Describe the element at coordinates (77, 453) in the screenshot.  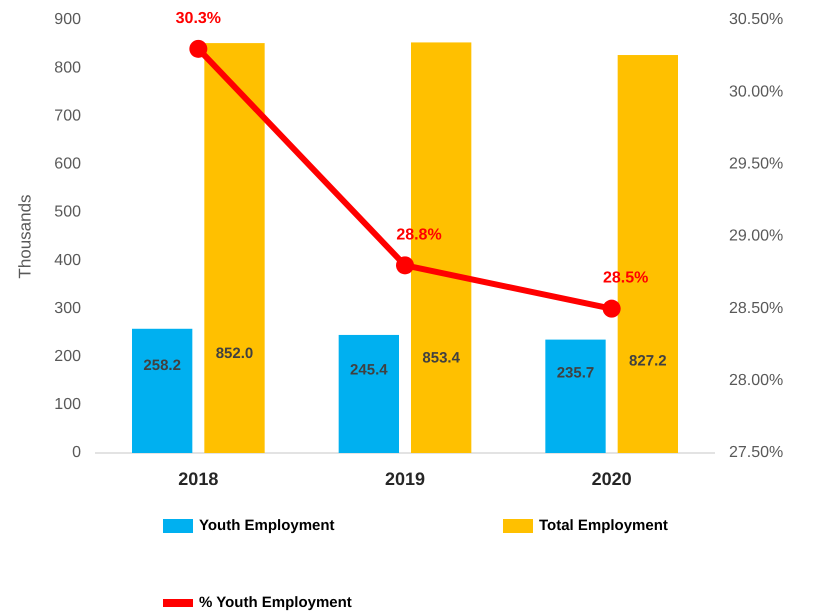
I see `y-tick-label: 0` at that location.